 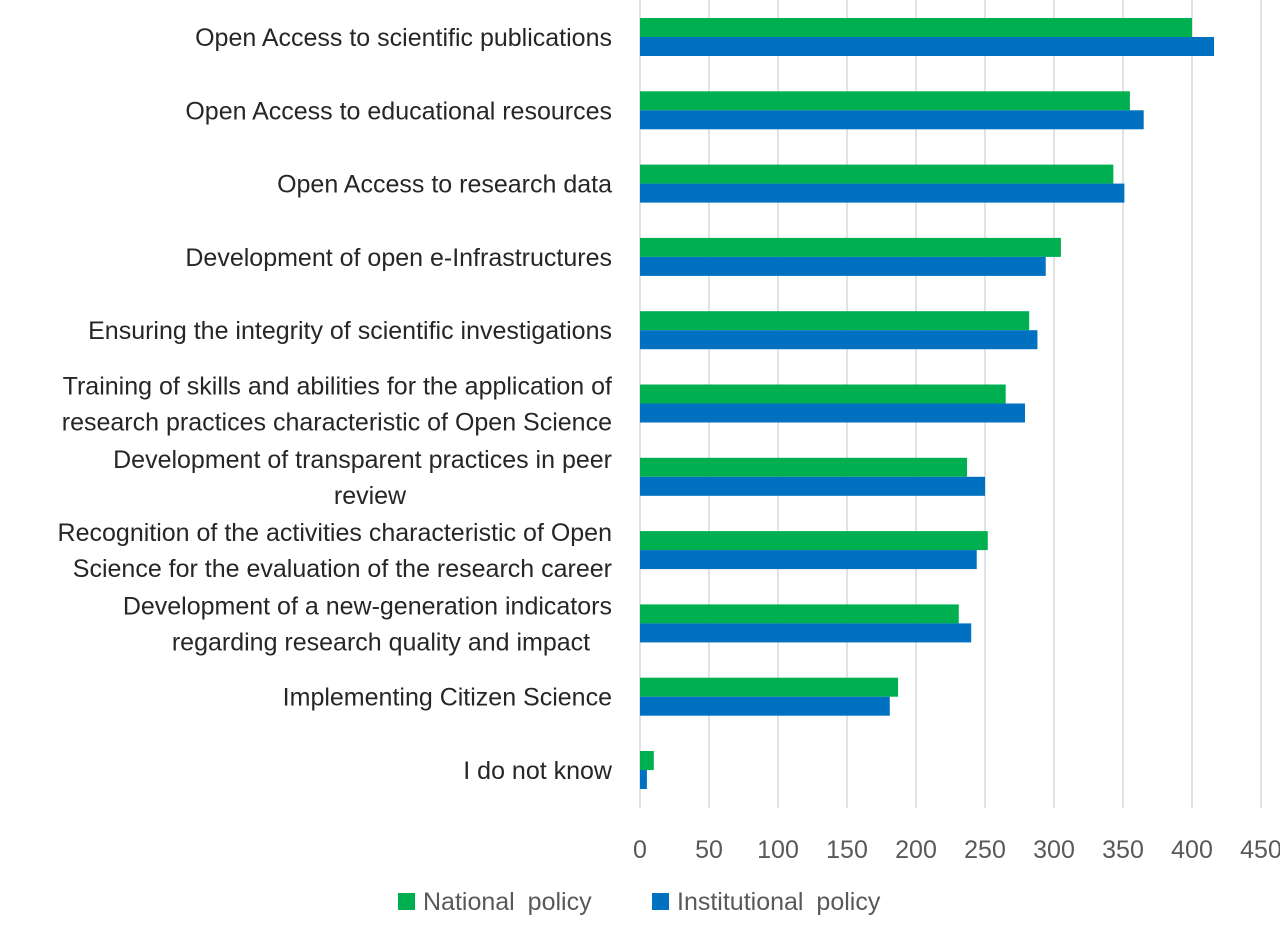 What do you see at coordinates (985, 850) in the screenshot?
I see `x-tick-label: 250` at bounding box center [985, 850].